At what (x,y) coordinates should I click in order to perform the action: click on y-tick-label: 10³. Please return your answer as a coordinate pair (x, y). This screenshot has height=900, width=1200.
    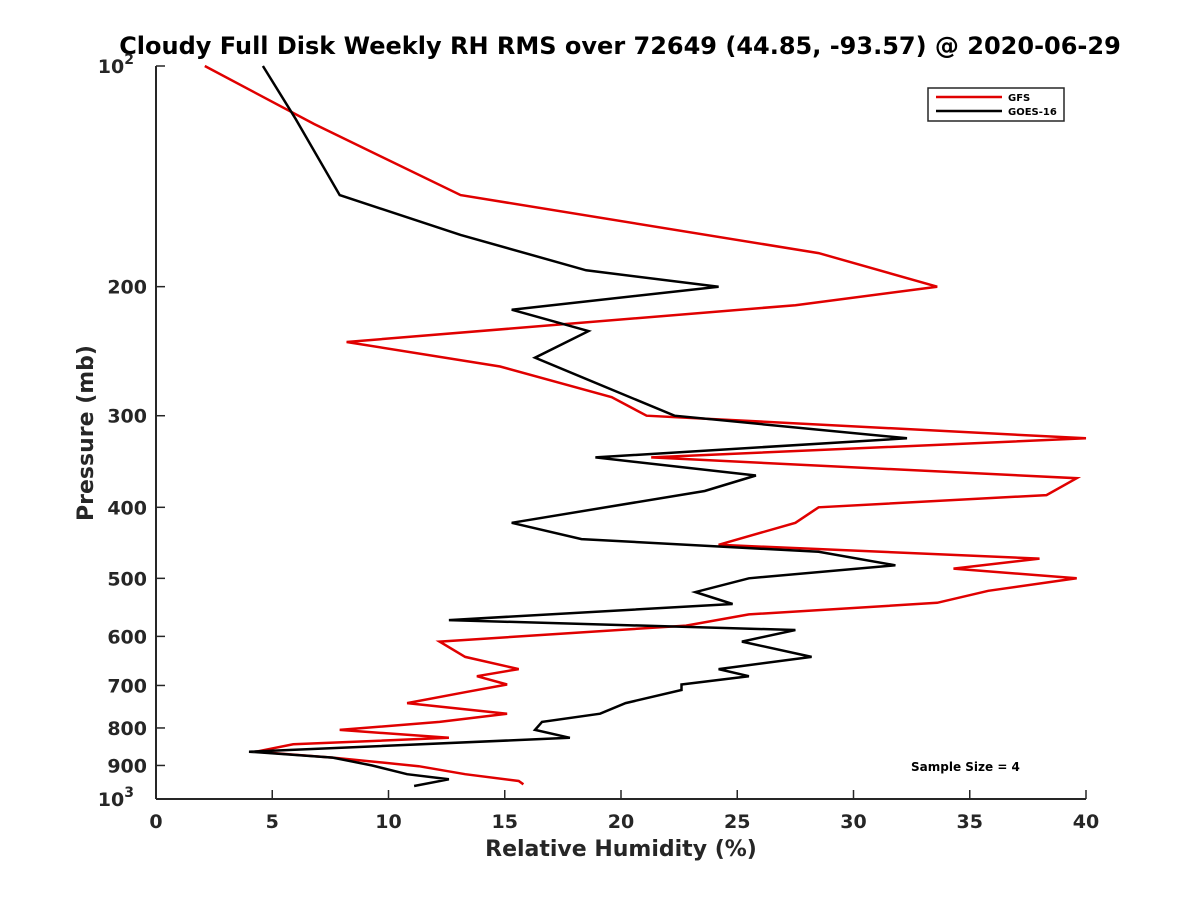
    Looking at the image, I should click on (116, 798).